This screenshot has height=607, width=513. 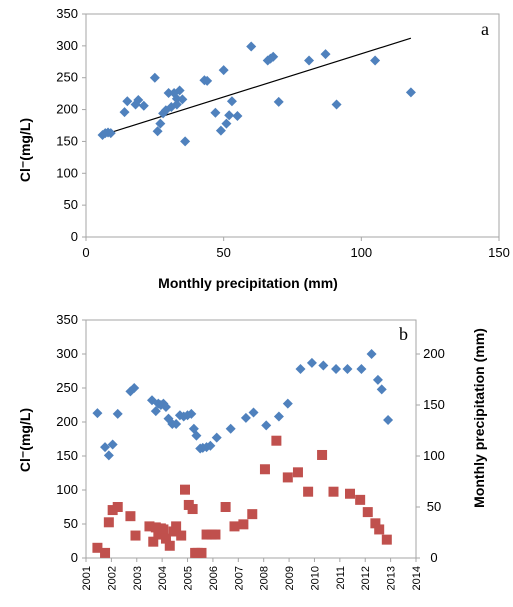 I want to click on panel-a-x-tick-label: 150, so click(x=499, y=252).